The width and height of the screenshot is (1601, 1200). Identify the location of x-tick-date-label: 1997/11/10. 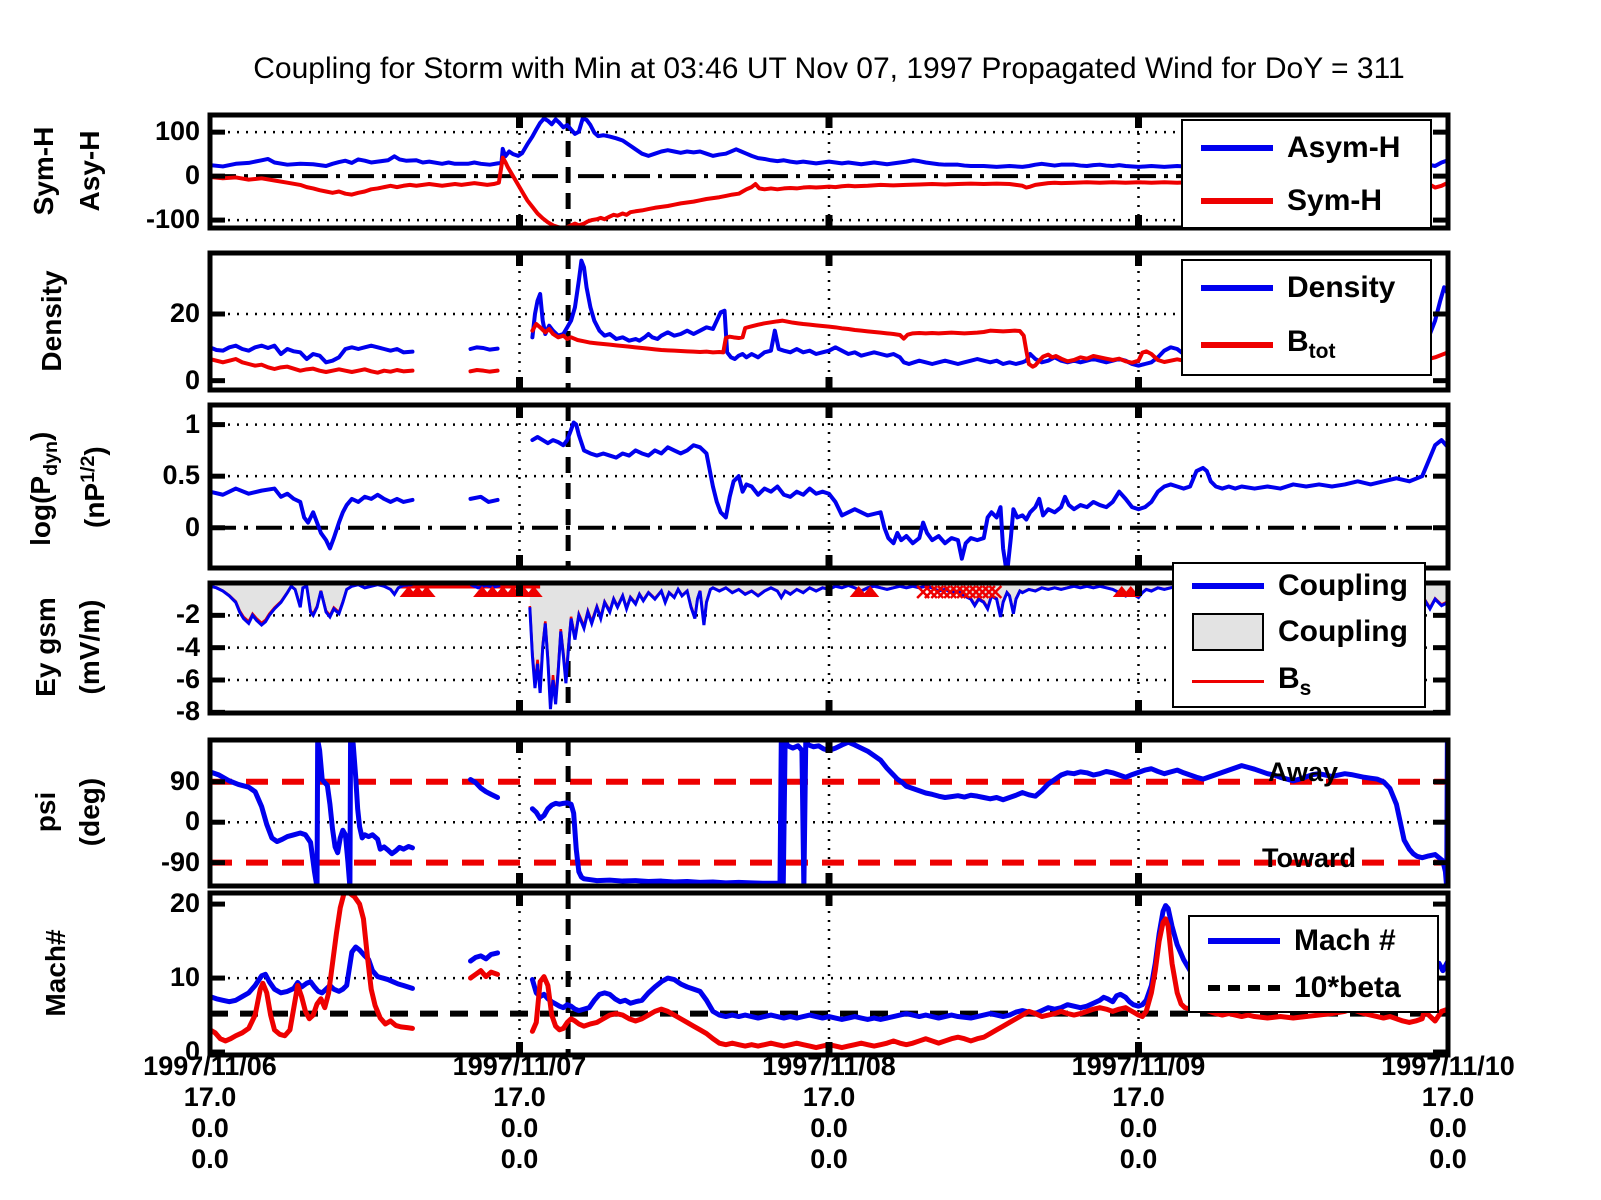
(1448, 1066).